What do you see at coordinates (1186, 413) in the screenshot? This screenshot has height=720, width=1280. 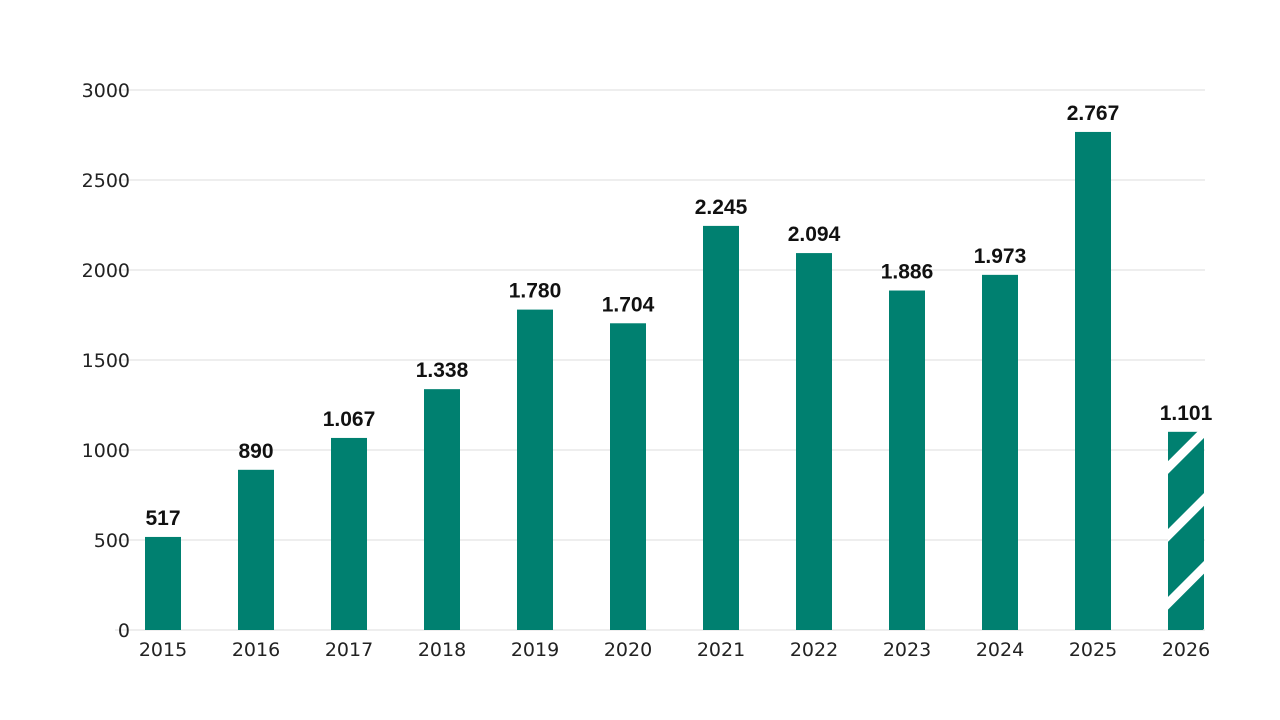 I see `bar-value-label: 1.101` at bounding box center [1186, 413].